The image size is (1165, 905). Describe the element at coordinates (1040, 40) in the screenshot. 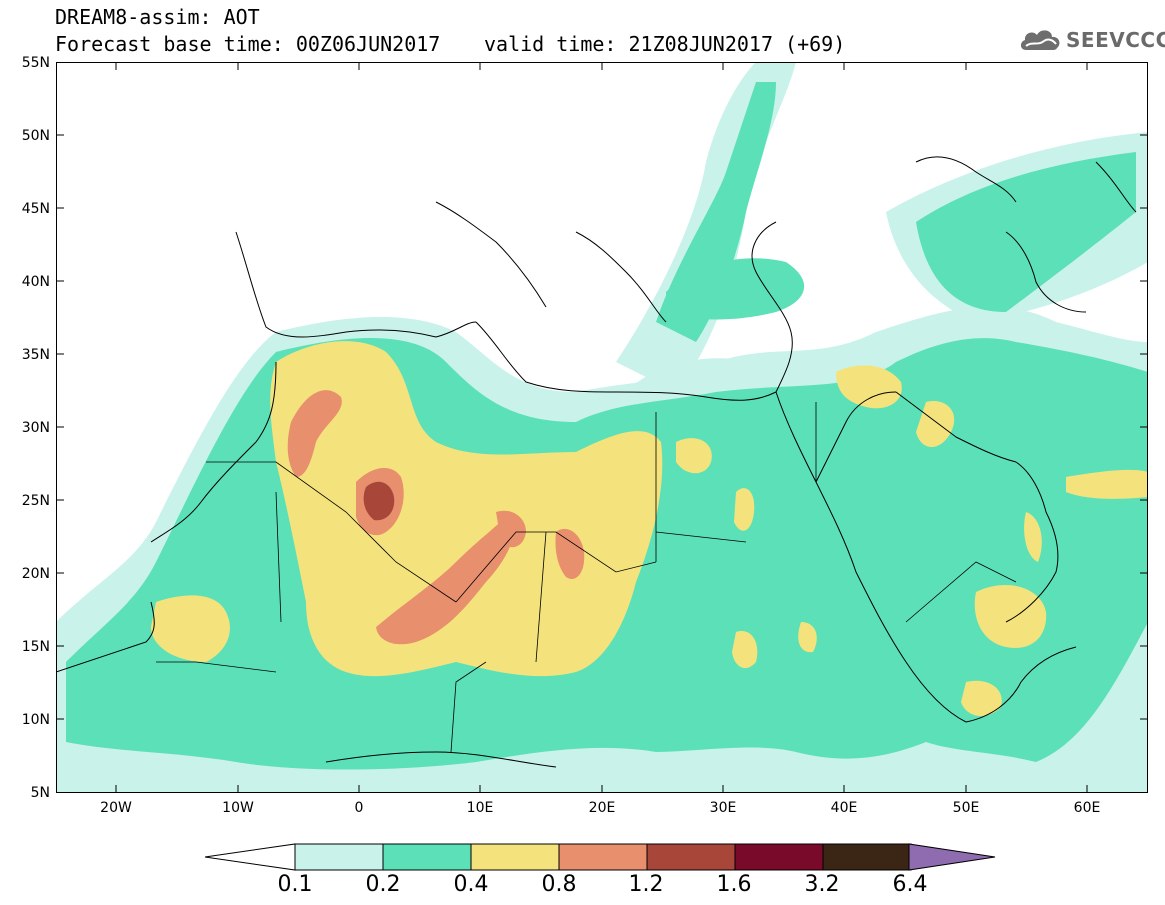

I see `cloud-icon` at that location.